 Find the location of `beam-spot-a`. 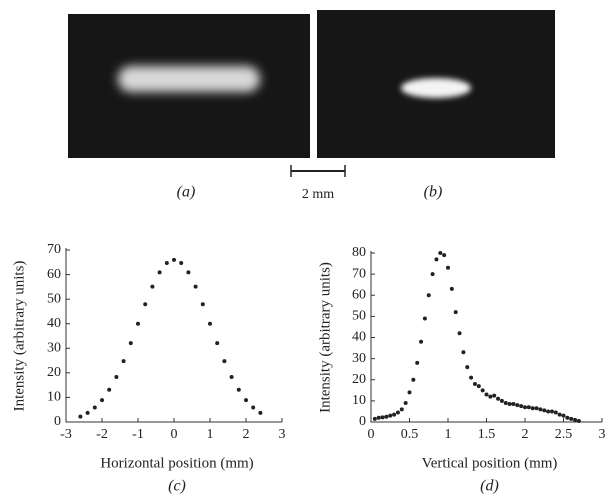

beam-spot-a is located at coordinates (189, 79).